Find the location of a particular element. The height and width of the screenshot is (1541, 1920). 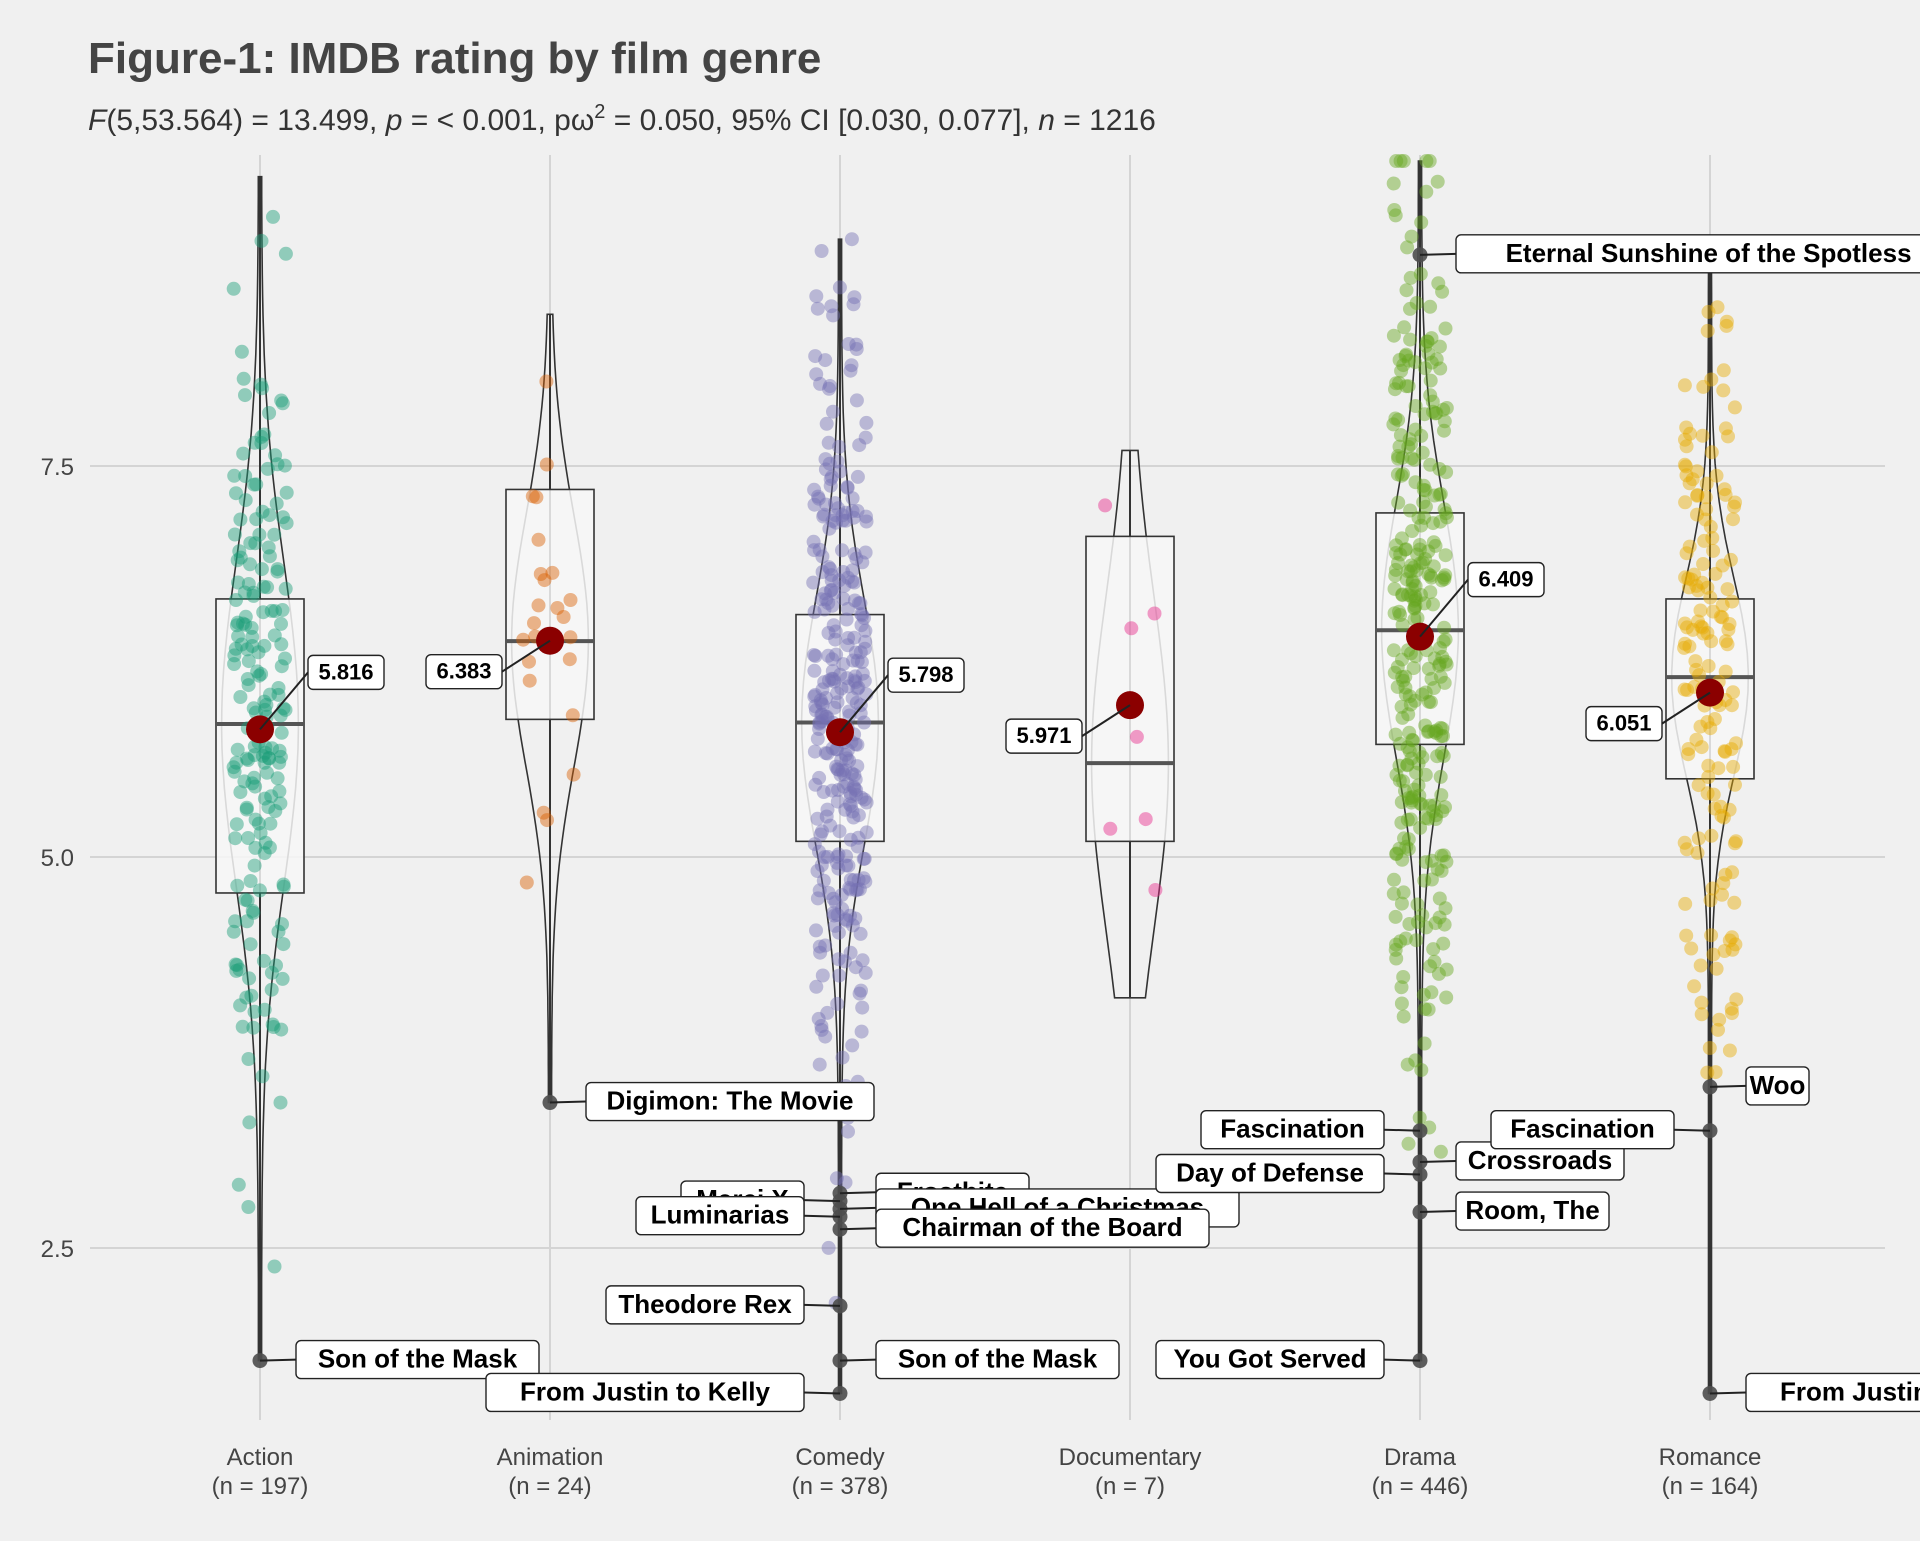

subtitle-n-value: = 1216 is located at coordinates (1105, 120).